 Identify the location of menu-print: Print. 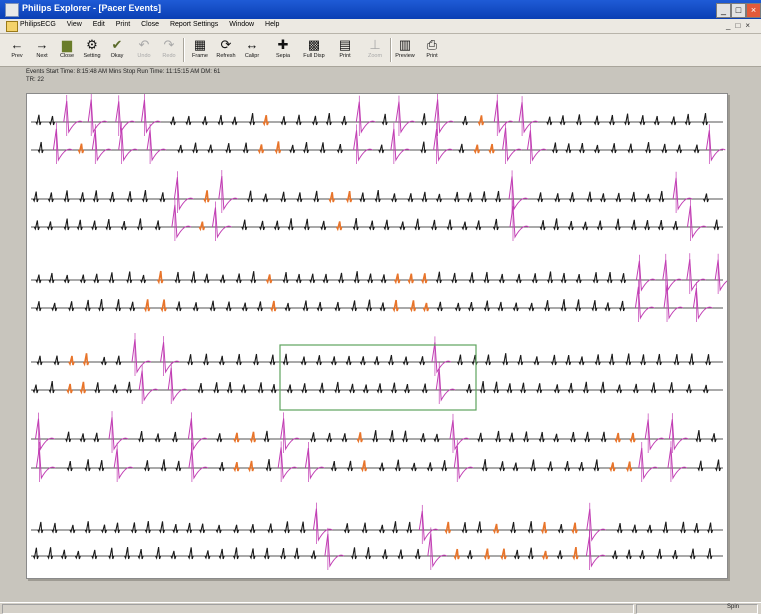
(123, 24).